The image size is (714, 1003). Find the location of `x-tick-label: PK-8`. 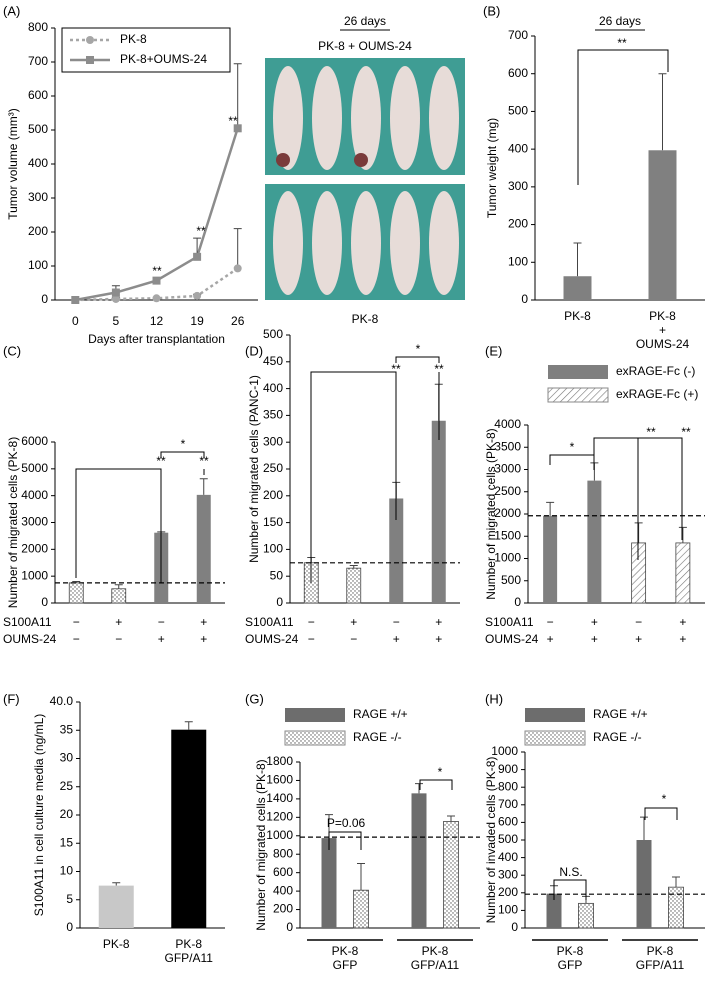

x-tick-label: PK-8 is located at coordinates (116, 944).